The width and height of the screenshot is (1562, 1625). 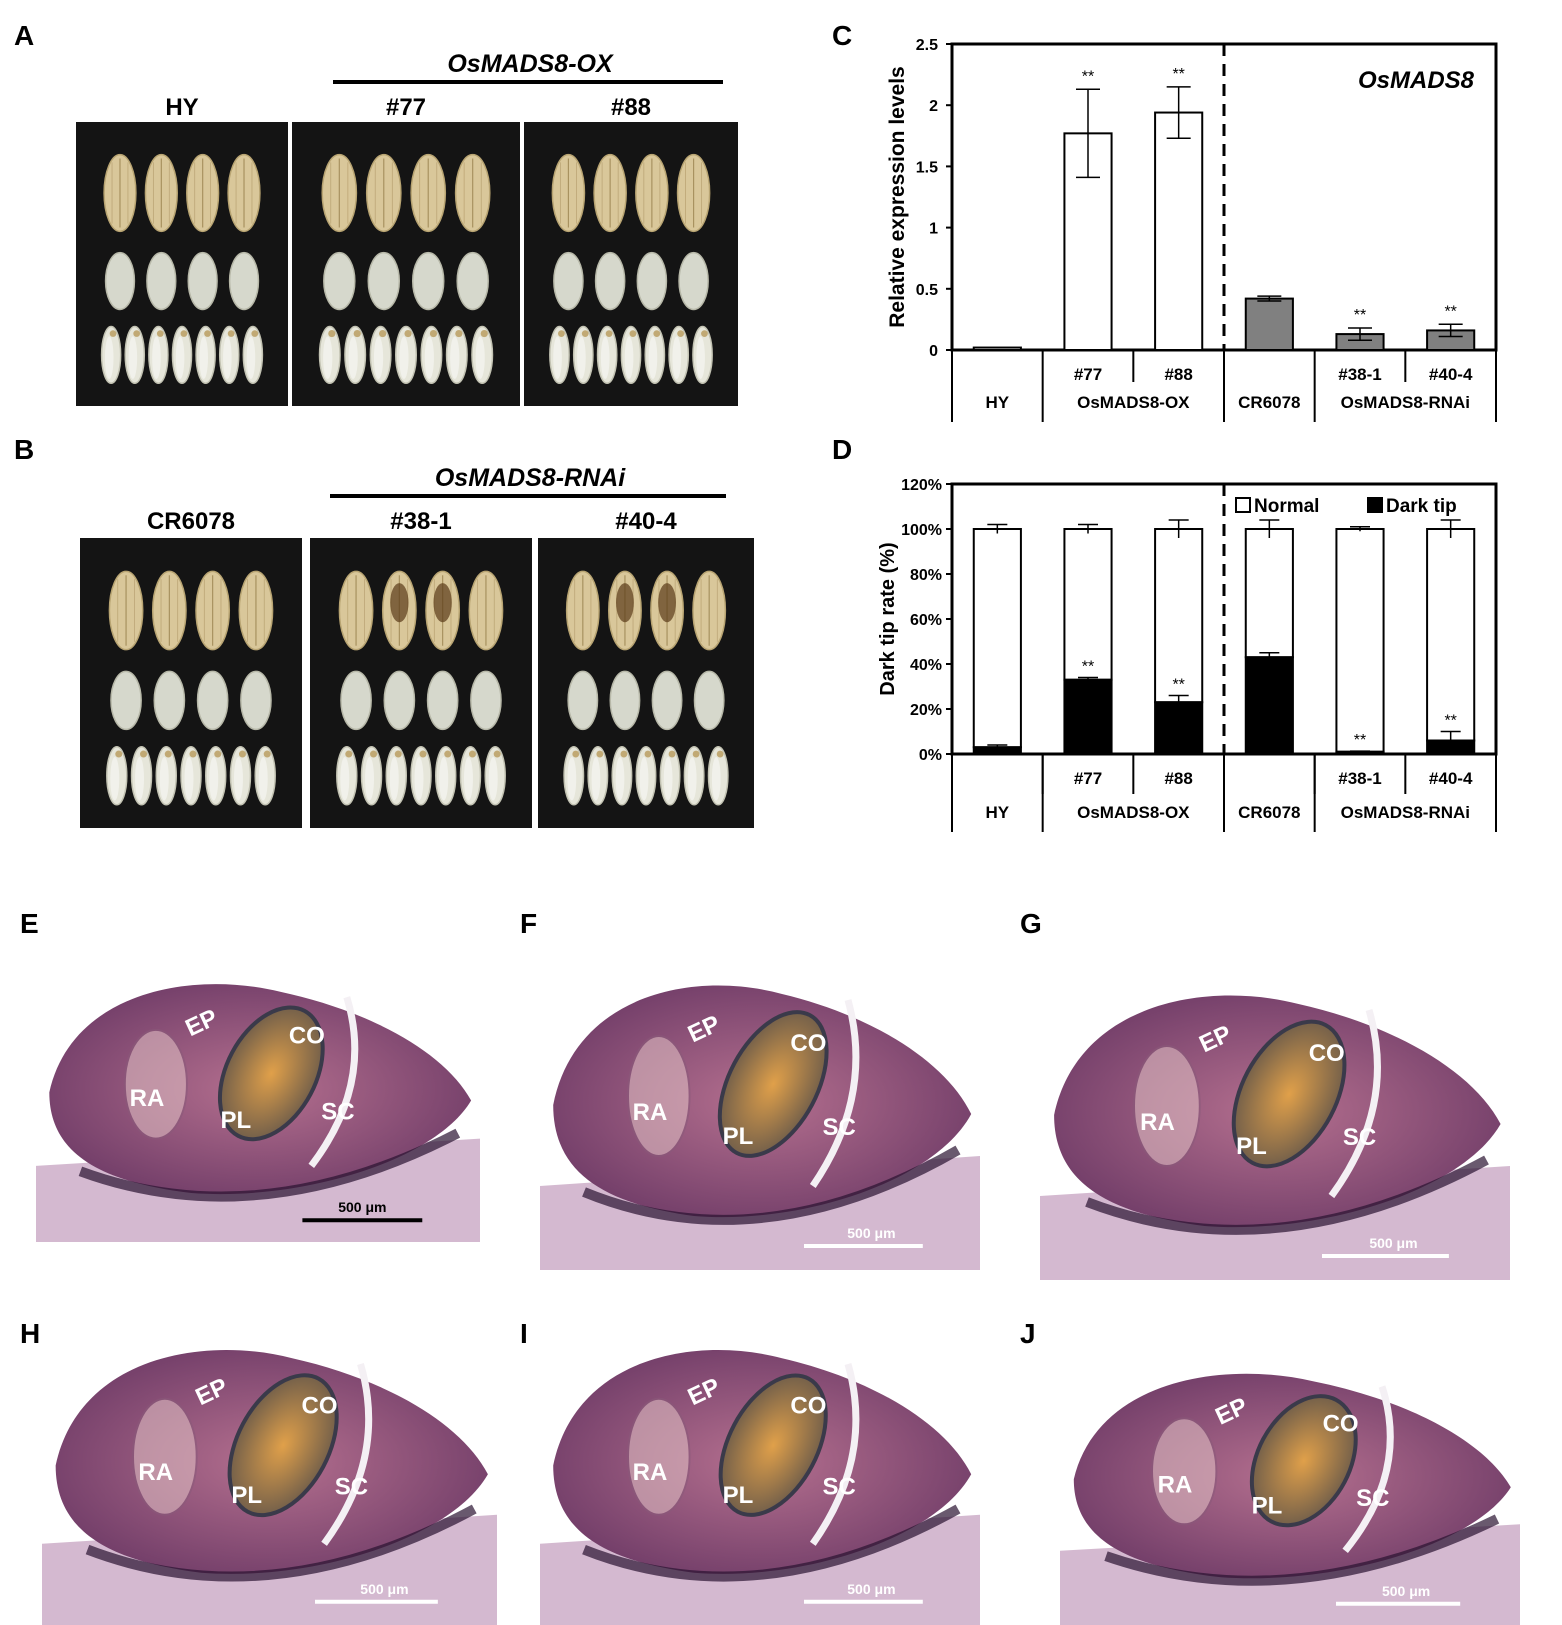 I want to click on panel-label-h: H, so click(x=30, y=1333).